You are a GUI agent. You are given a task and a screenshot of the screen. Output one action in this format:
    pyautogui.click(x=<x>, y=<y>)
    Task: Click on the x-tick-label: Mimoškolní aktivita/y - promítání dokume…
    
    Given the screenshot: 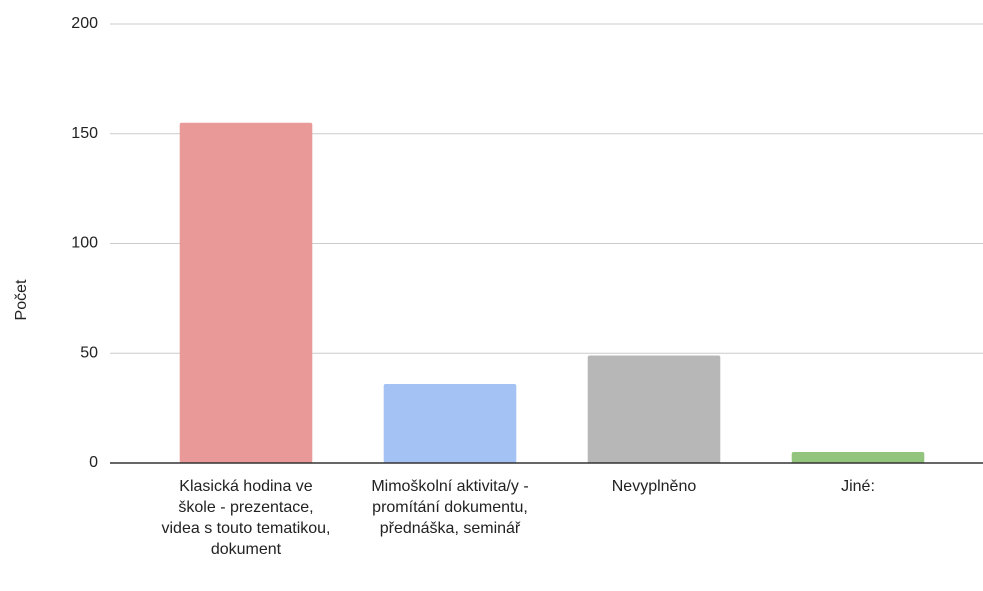 What is the action you would take?
    pyautogui.click(x=450, y=507)
    